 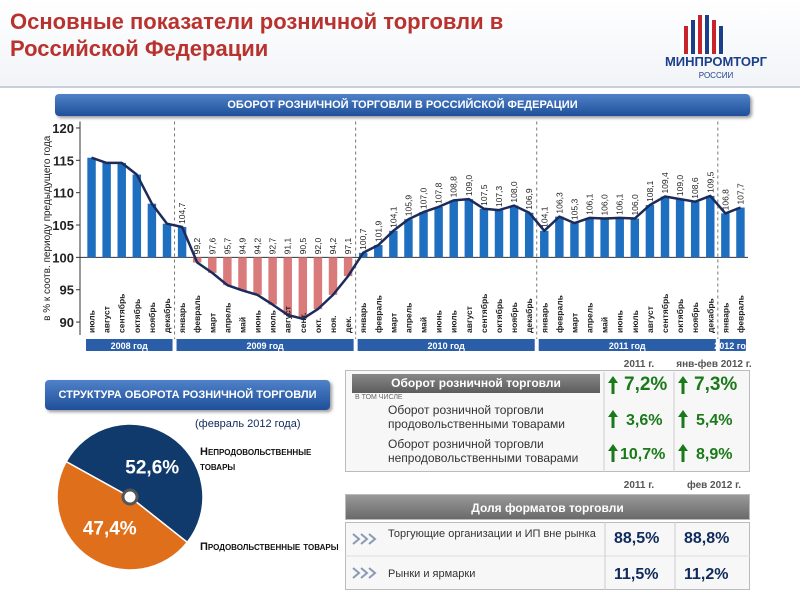 What do you see at coordinates (636, 574) in the screenshot?
I see `table-value: 11,5%` at bounding box center [636, 574].